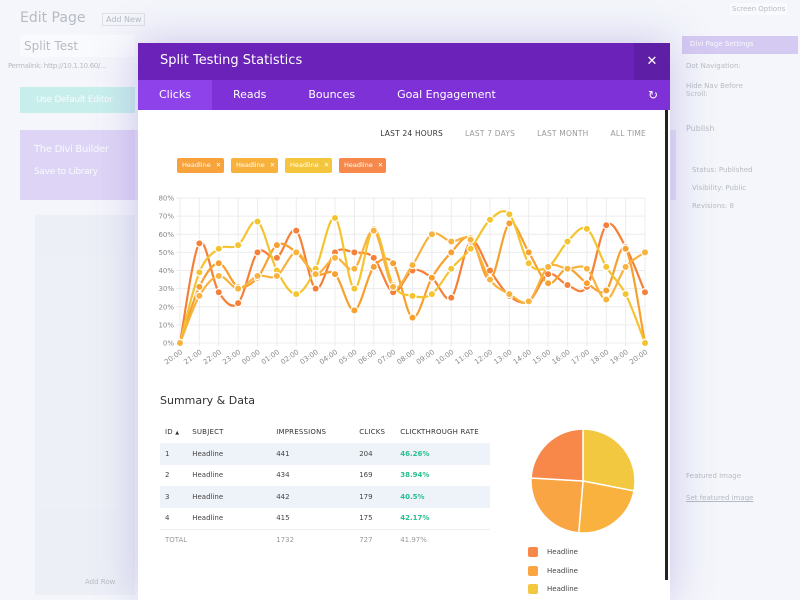 Image resolution: width=800 pixels, height=600 pixels. What do you see at coordinates (85, 405) in the screenshot?
I see `builder-sections` at bounding box center [85, 405].